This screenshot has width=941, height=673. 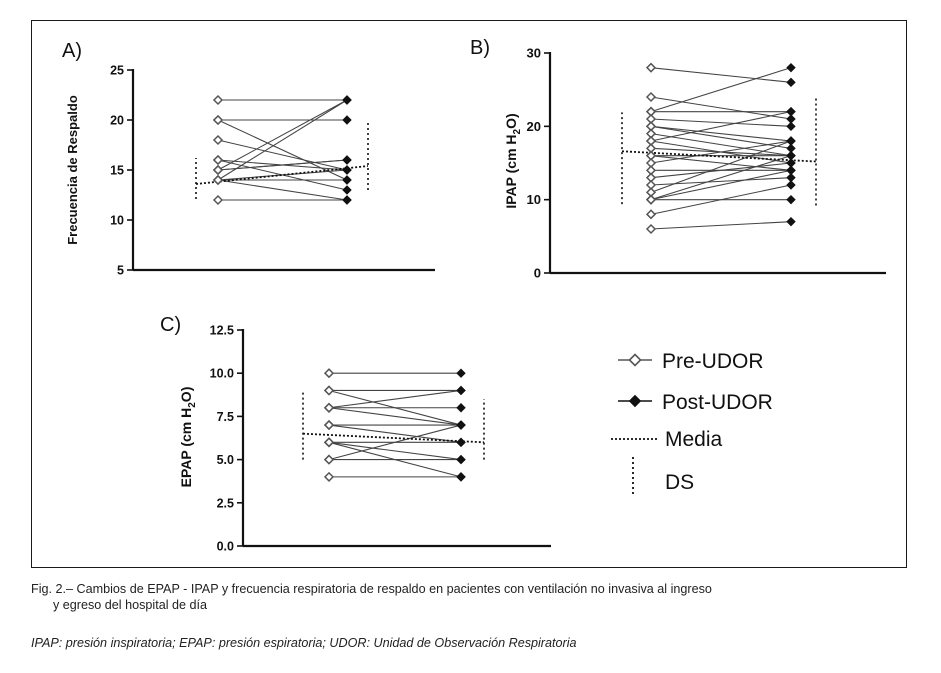 What do you see at coordinates (117, 171) in the screenshot?
I see `y-tick-label: 15` at bounding box center [117, 171].